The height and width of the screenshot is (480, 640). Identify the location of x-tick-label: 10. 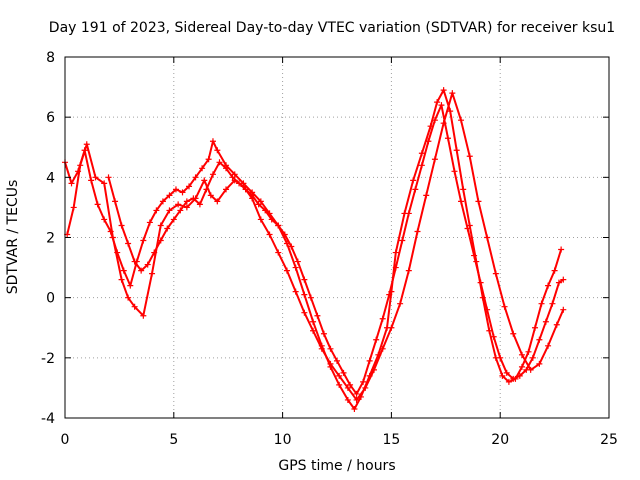
(283, 440).